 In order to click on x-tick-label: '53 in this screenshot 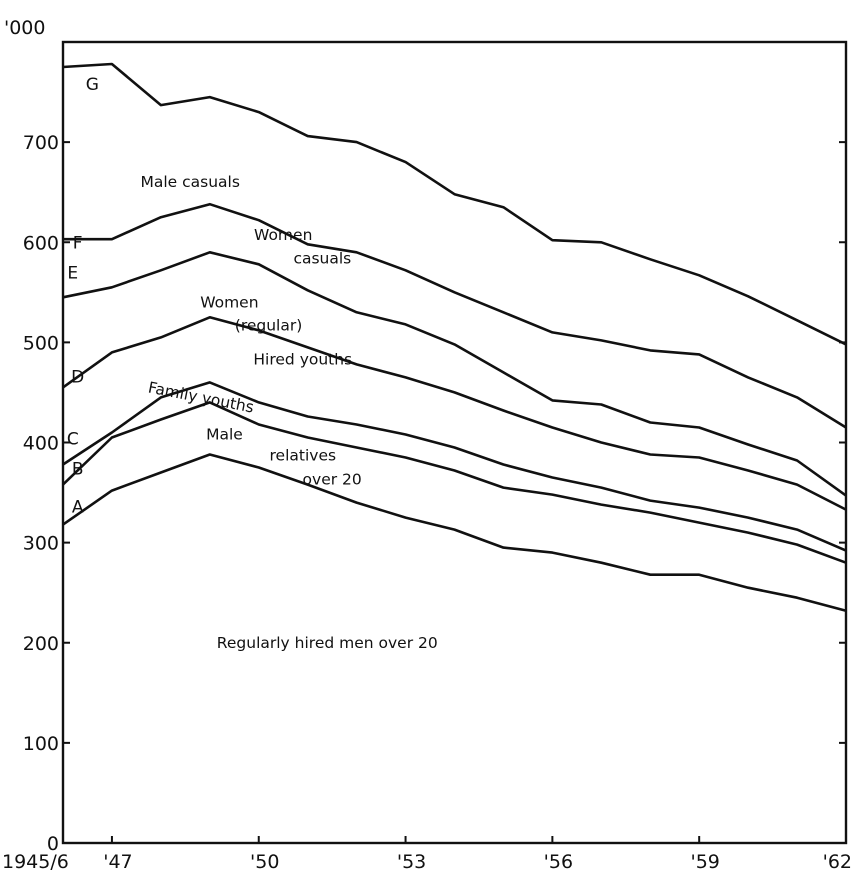, I will do `click(411, 862)`.